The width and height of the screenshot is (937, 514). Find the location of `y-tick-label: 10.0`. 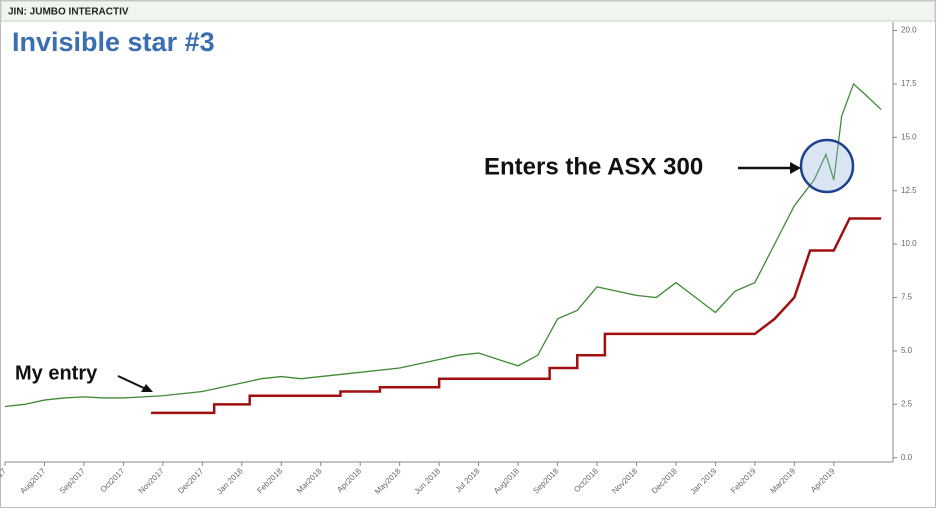

y-tick-label: 10.0 is located at coordinates (909, 243).